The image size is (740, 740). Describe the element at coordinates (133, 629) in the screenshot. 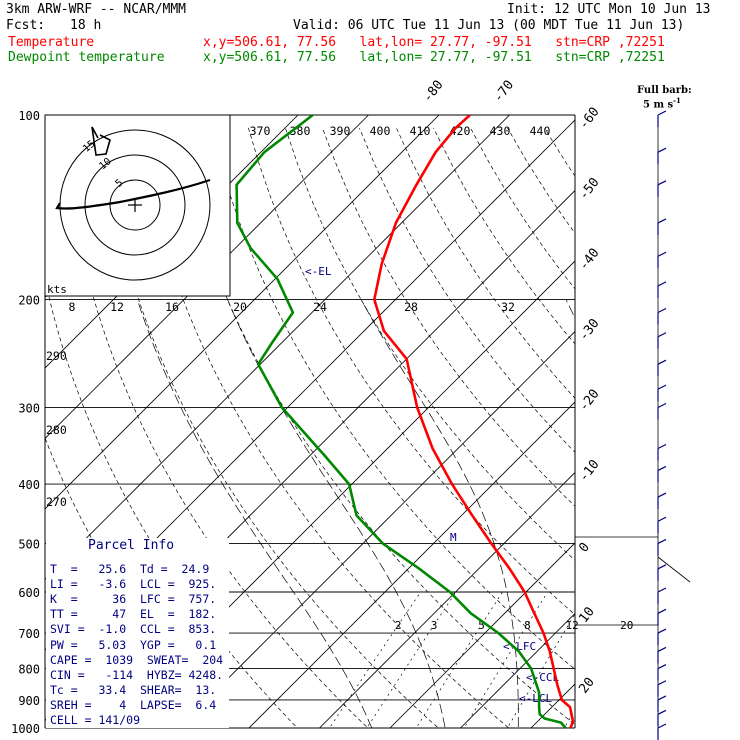

I see `parcel-info-row: SVI = -1.0 CCL = 853.` at that location.